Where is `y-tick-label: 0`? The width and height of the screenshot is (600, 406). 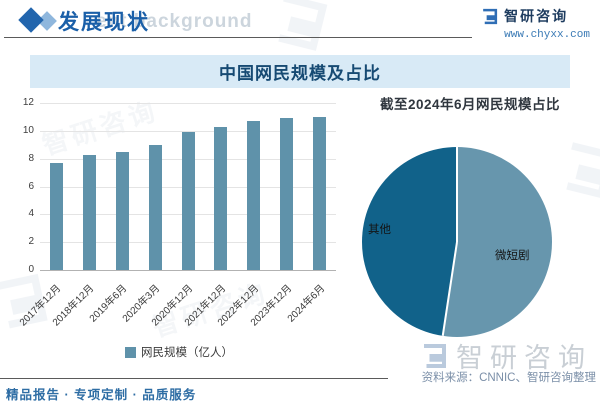 y-tick-label: 0 is located at coordinates (31, 269).